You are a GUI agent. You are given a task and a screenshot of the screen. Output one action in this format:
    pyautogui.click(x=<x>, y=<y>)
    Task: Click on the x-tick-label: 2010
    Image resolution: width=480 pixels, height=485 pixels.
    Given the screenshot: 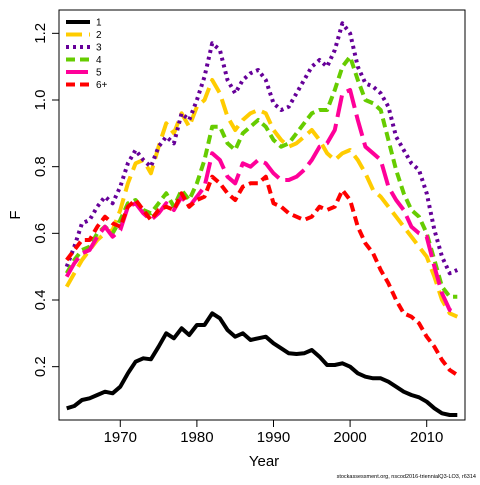 What is the action you would take?
    pyautogui.click(x=426, y=437)
    